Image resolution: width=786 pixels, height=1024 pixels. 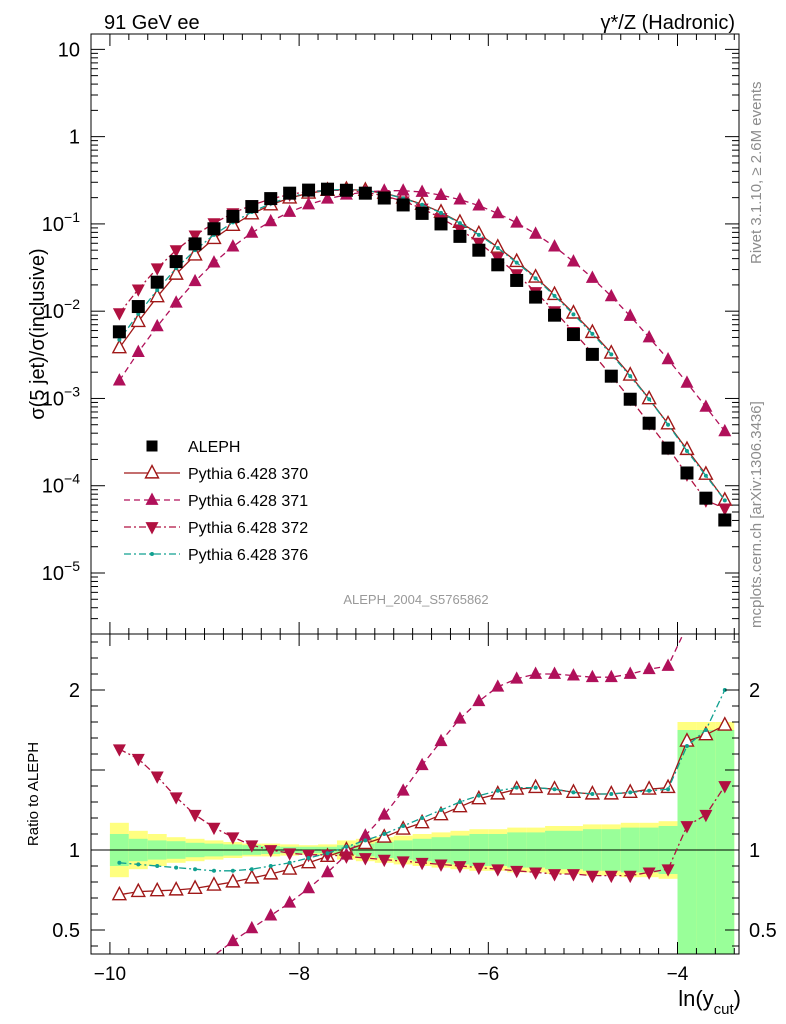 What do you see at coordinates (756, 173) in the screenshot?
I see `rivet-version-label: Rivet 3.1.10, ≥ 2.6M events` at bounding box center [756, 173].